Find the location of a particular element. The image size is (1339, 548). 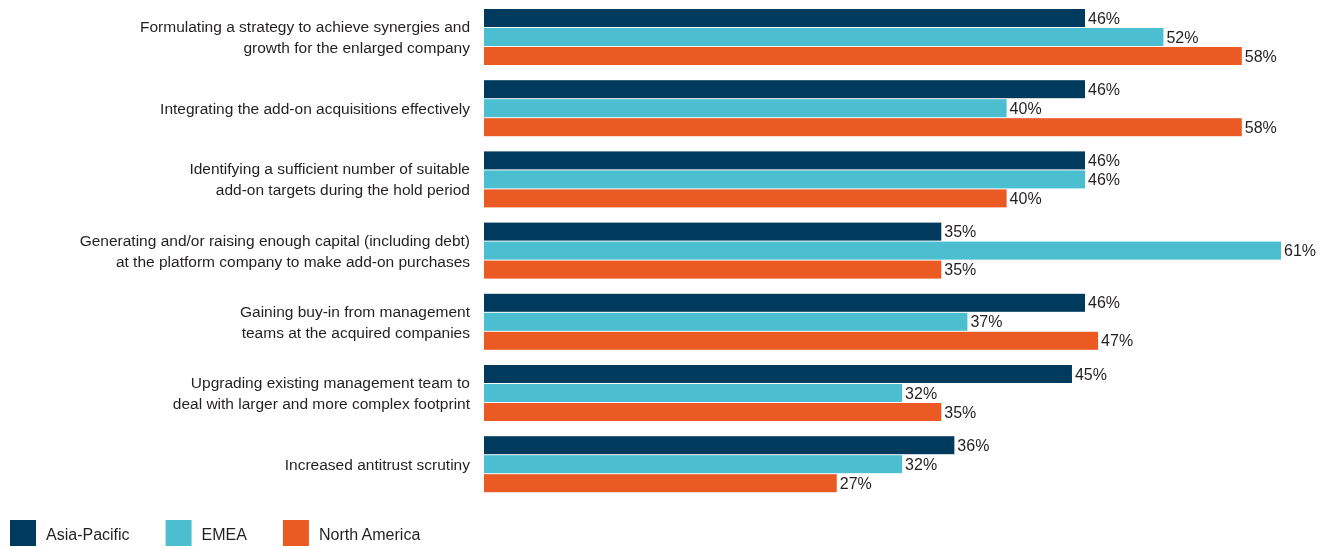

legend-label: North America is located at coordinates (369, 534).